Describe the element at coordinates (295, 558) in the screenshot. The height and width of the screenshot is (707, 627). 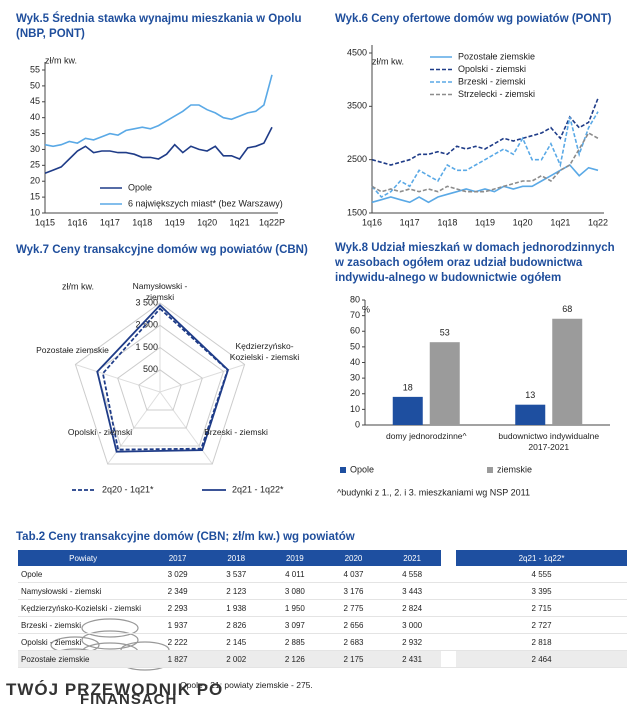
I see `column-header: 2019` at that location.